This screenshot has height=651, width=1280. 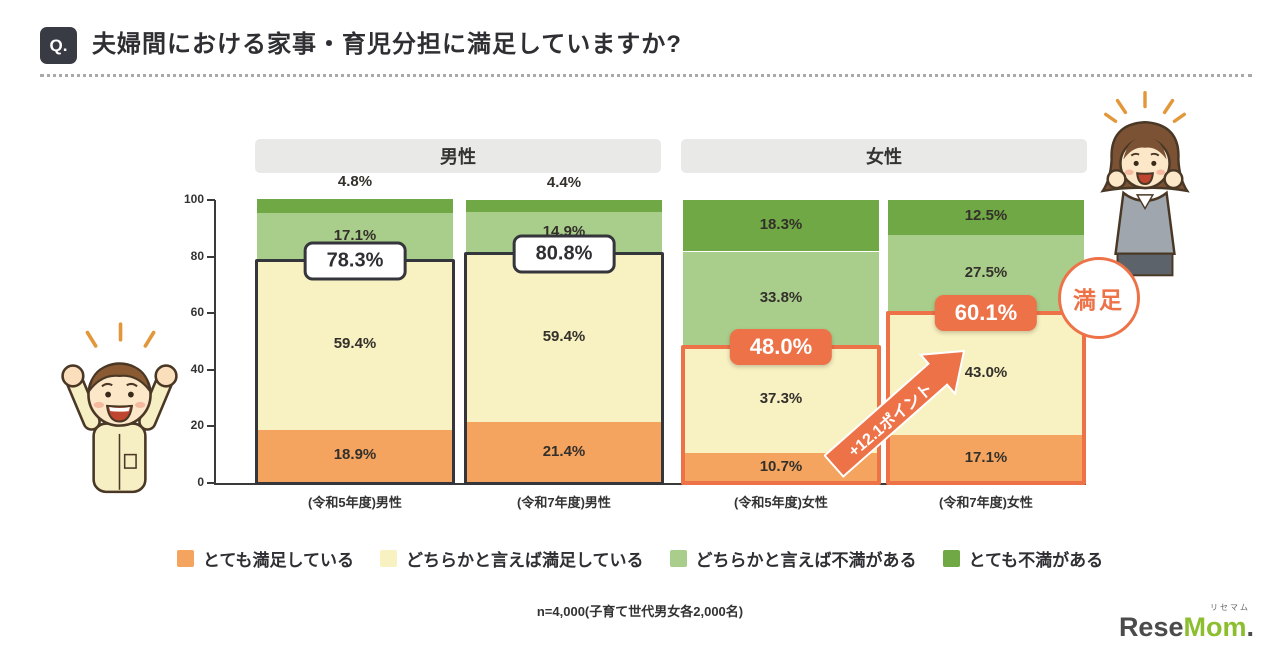 What do you see at coordinates (884, 156) in the screenshot?
I see `group-header-women: 女性` at bounding box center [884, 156].